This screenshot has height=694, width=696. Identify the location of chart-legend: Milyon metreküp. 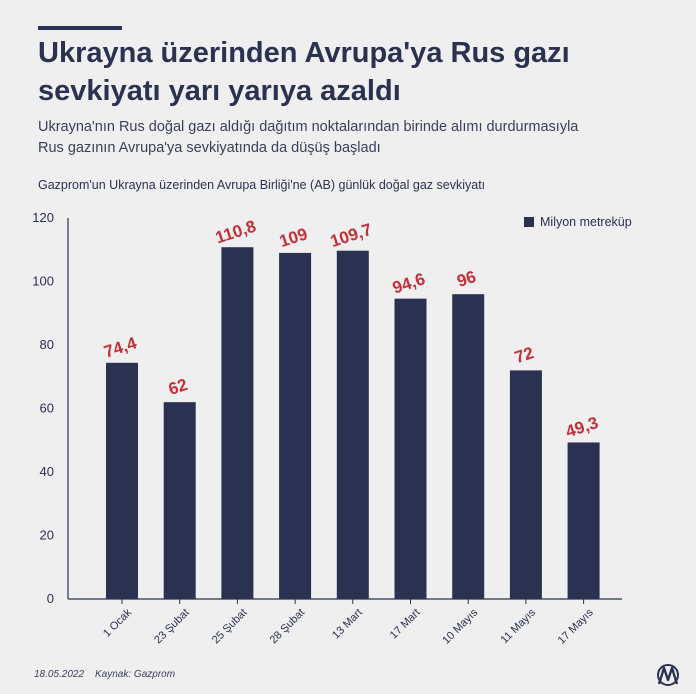
(578, 222).